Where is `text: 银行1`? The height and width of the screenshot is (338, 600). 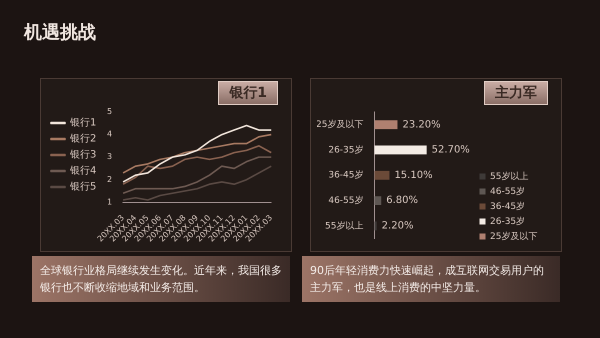 text: 银行1 is located at coordinates (248, 93).